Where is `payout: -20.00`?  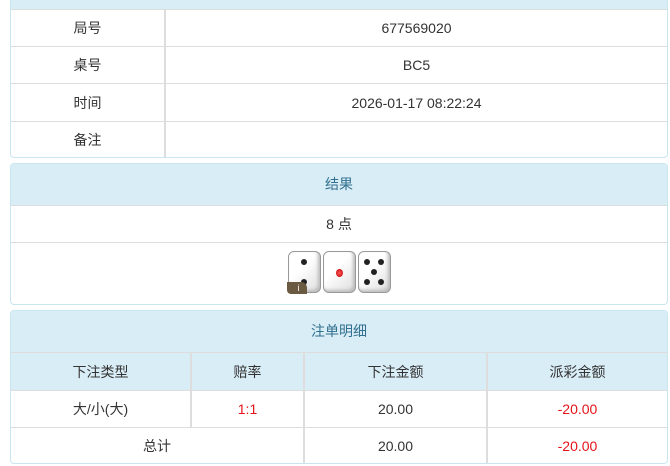
payout: -20.00 is located at coordinates (576, 409).